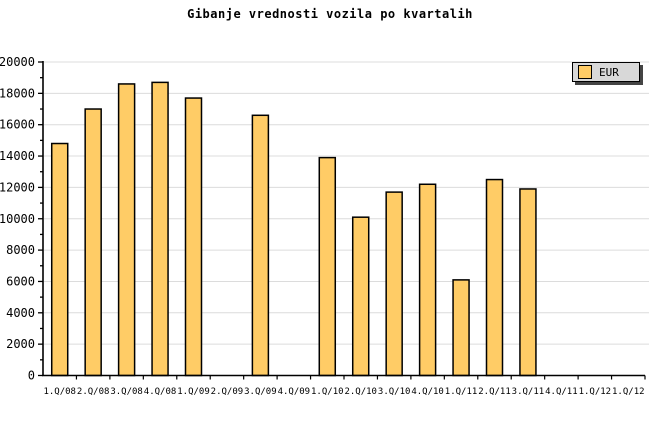 The width and height of the screenshot is (660, 440). Describe the element at coordinates (609, 72) in the screenshot. I see `legend-label: EUR` at that location.